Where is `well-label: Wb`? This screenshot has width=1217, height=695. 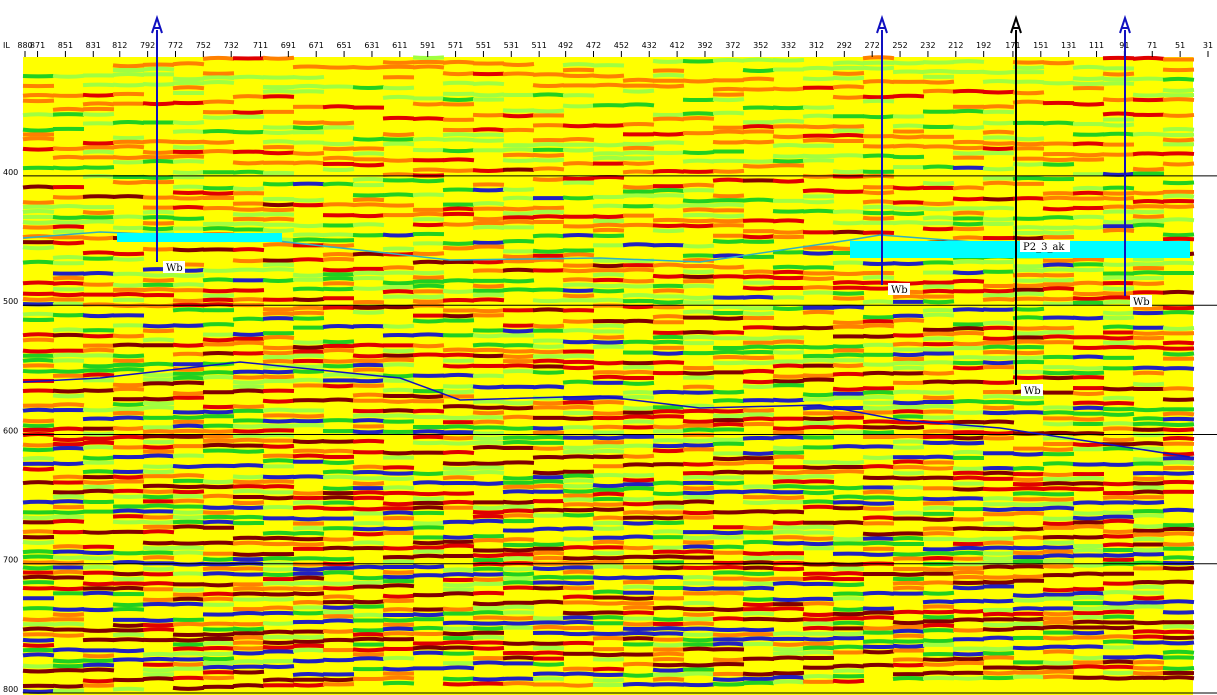 well-label: Wb is located at coordinates (899, 290).